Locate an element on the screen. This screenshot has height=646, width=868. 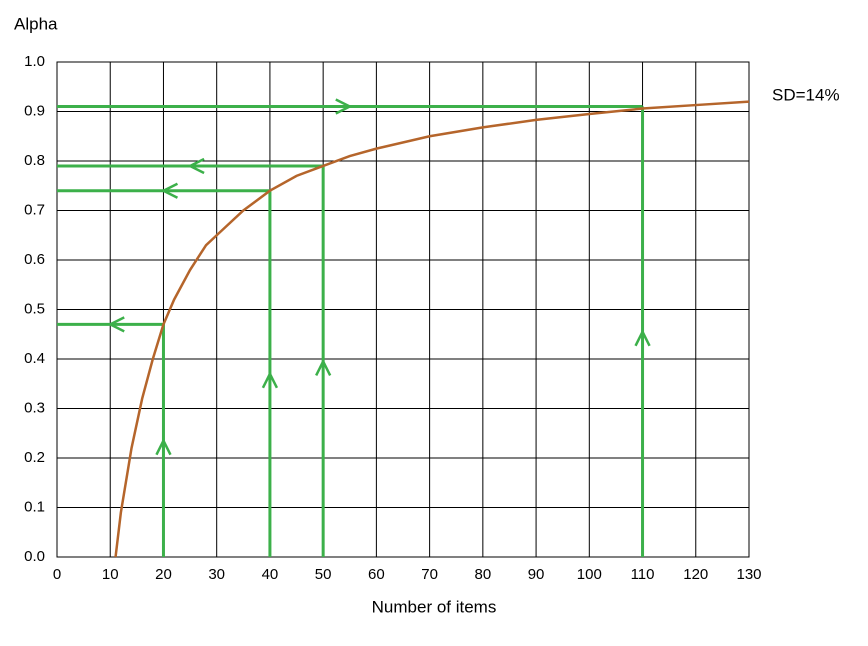
y-tick-label: 0.3 is located at coordinates (34, 407).